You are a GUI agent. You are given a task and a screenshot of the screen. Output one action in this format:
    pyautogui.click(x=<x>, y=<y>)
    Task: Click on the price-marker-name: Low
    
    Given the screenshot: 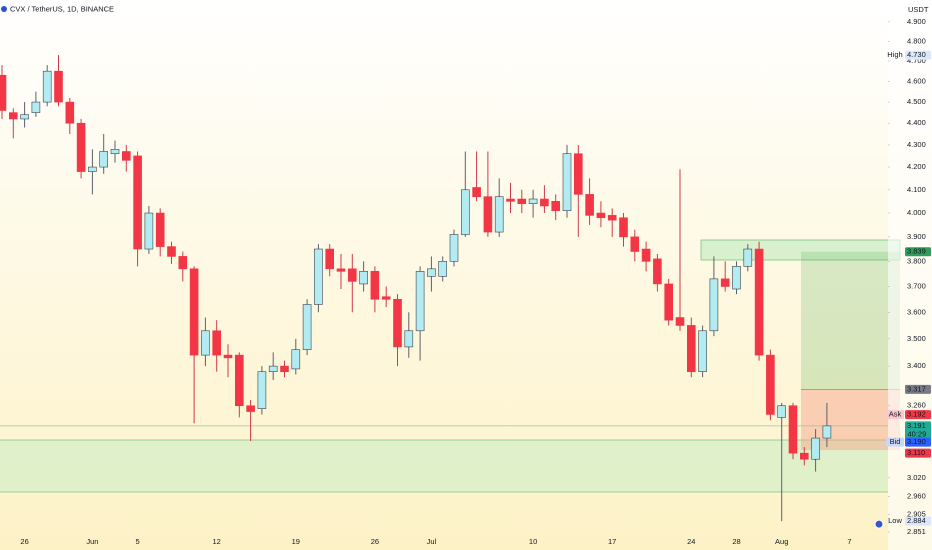 What is the action you would take?
    pyautogui.click(x=895, y=520)
    